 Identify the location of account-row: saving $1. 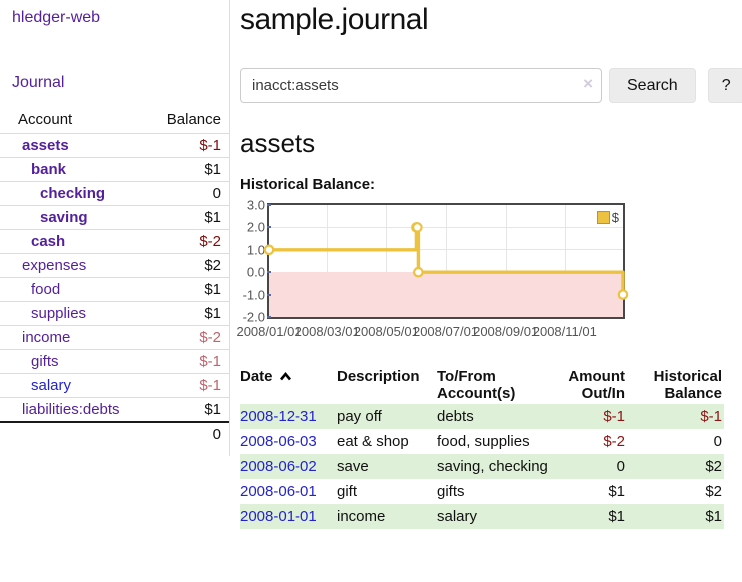
(114, 217).